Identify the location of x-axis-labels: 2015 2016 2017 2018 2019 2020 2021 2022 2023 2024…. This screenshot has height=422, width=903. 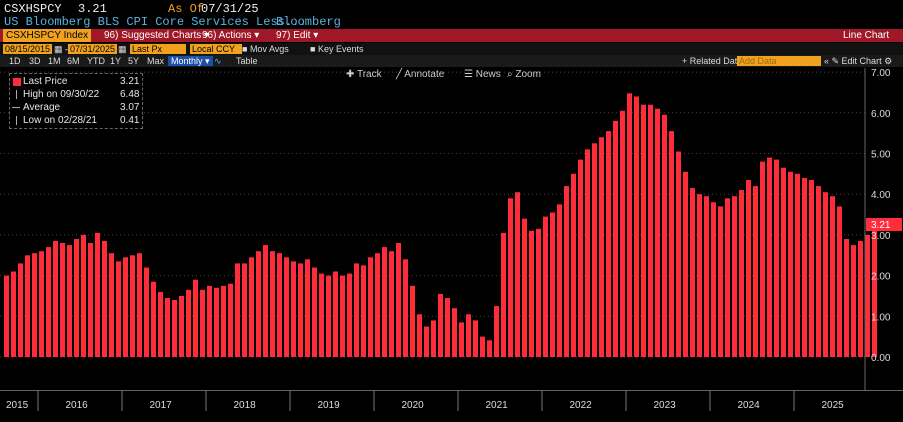
(425, 401).